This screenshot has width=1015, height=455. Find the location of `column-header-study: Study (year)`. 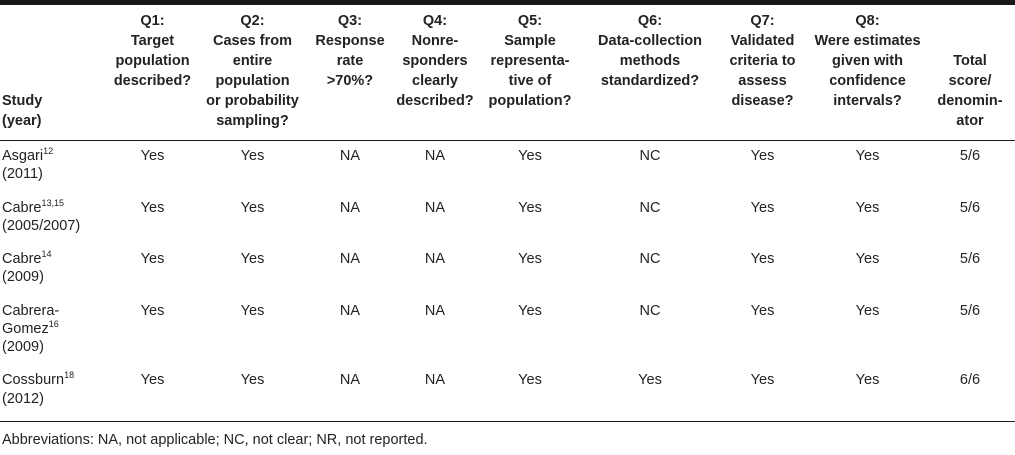

column-header-study: Study (year) is located at coordinates (52, 73).